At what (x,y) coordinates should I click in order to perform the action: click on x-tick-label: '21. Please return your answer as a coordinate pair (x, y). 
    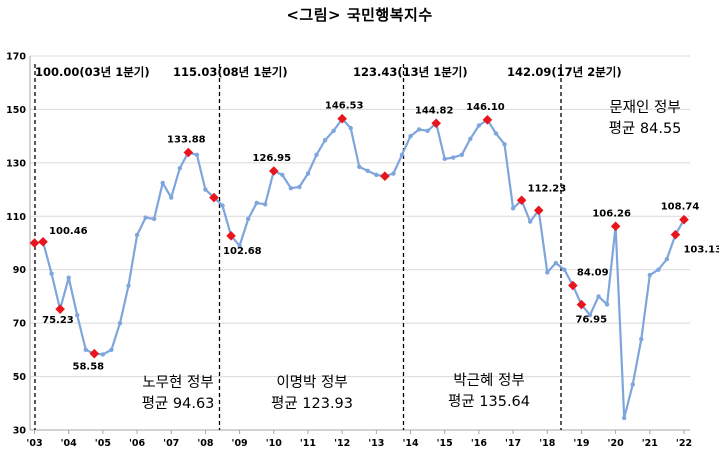
    Looking at the image, I should click on (650, 443).